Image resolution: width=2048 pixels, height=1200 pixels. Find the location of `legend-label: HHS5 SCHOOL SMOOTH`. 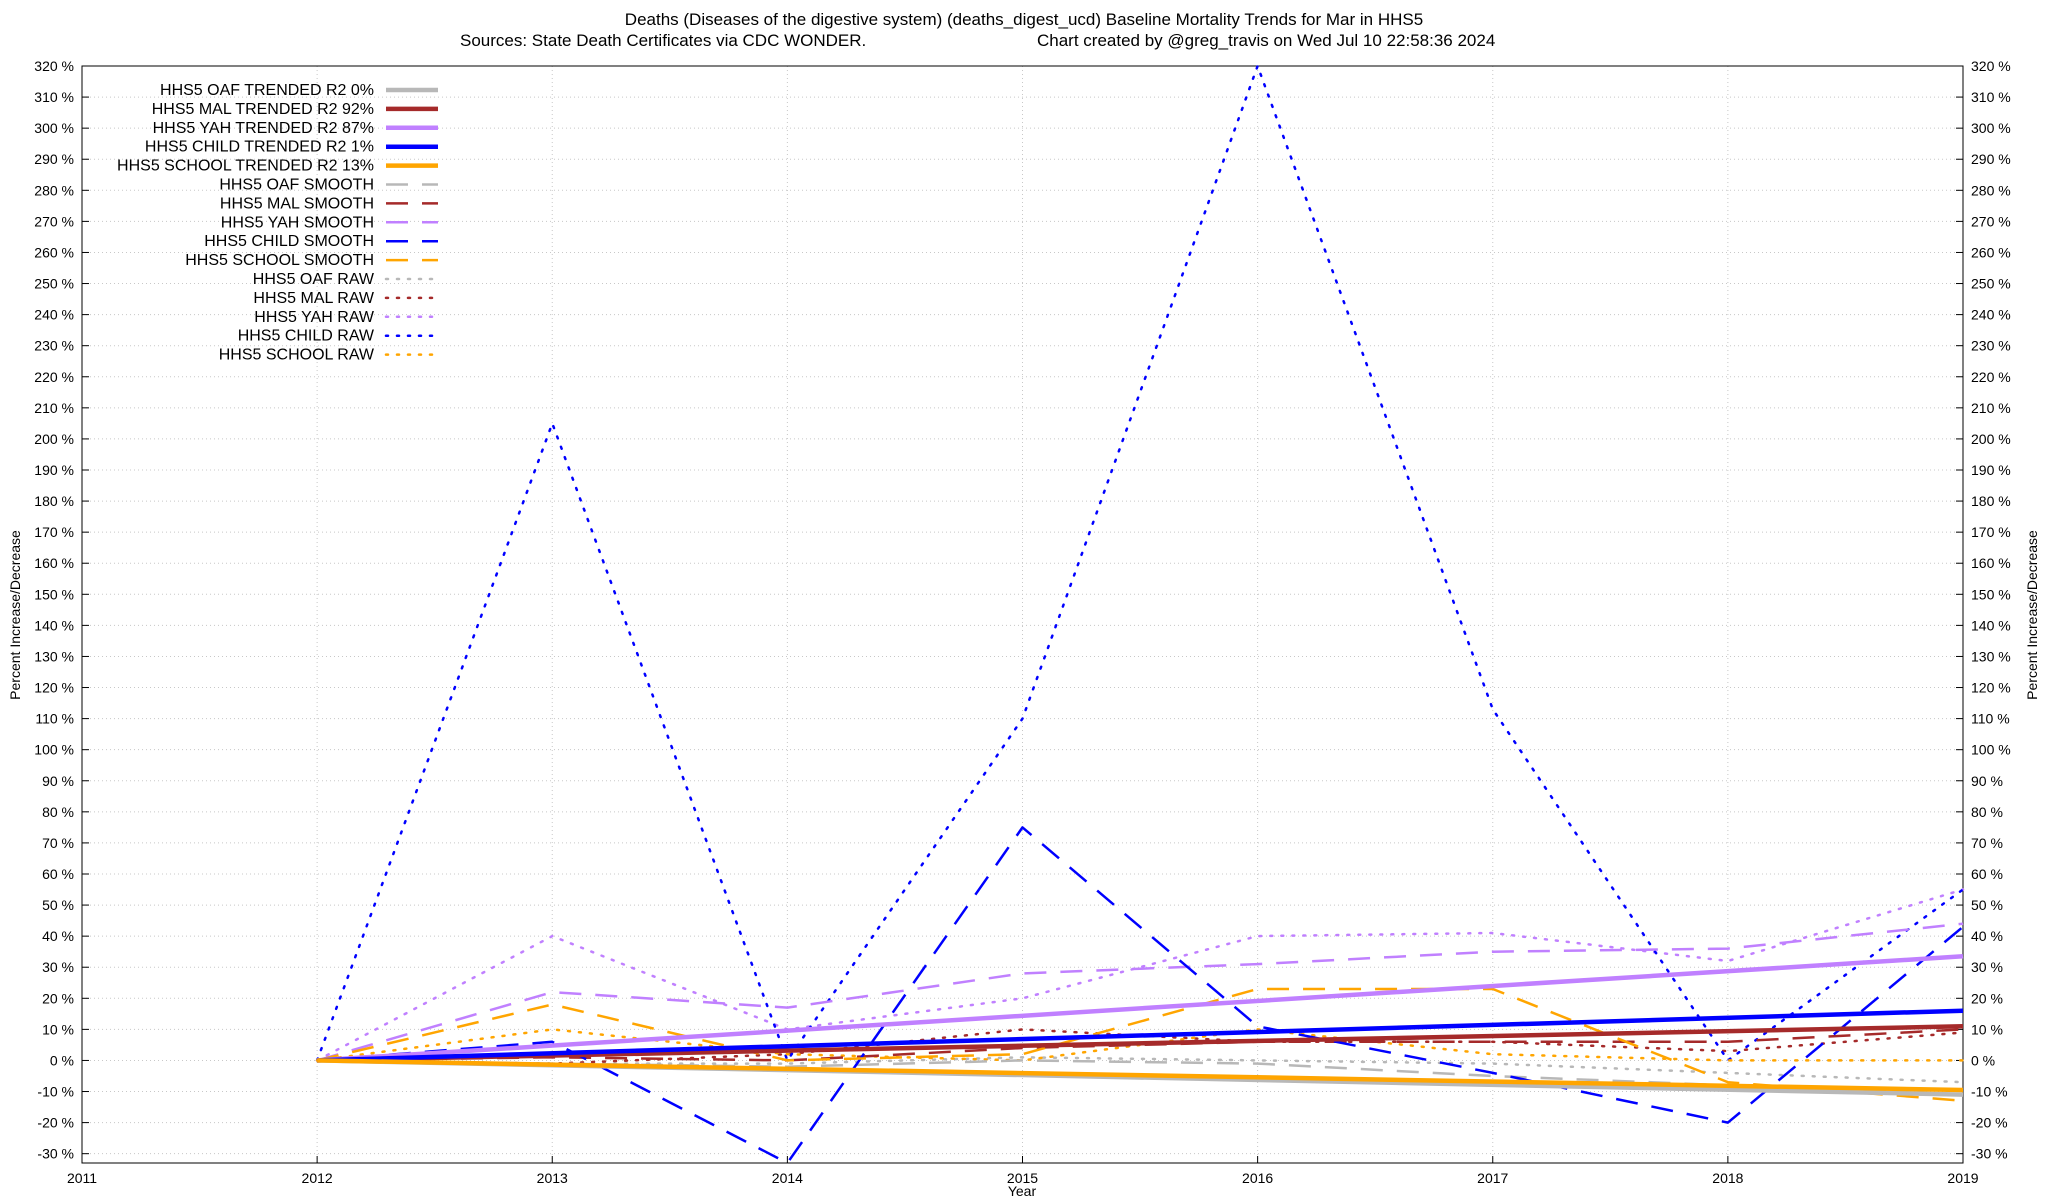

legend-label: HHS5 SCHOOL SMOOTH is located at coordinates (279, 260).